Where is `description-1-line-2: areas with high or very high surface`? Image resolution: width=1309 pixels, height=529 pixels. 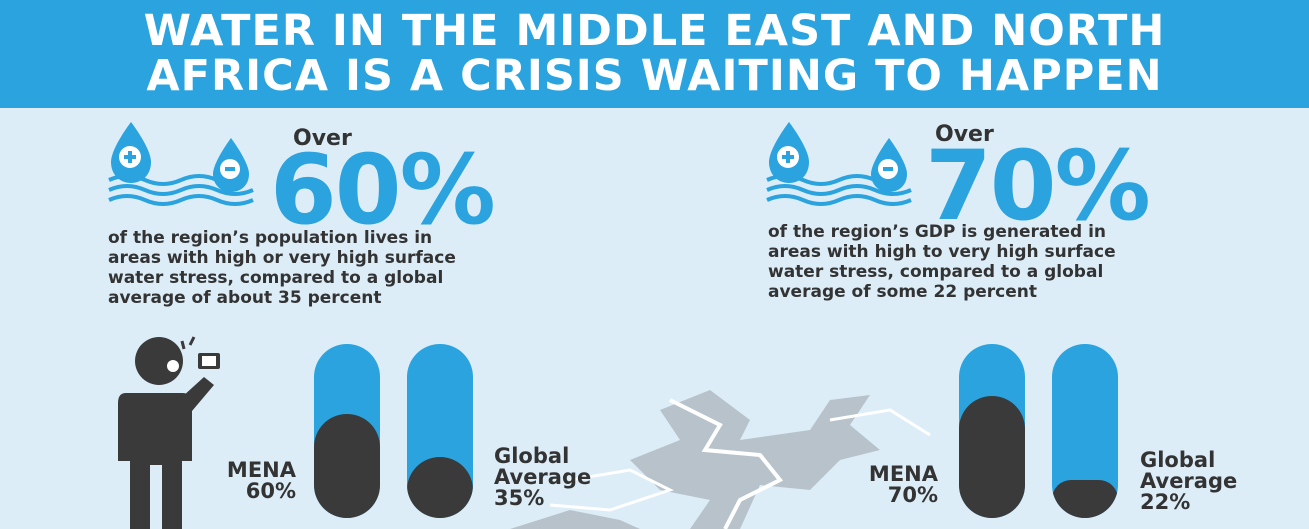 description-1-line-2: areas with high or very high surface is located at coordinates (282, 258).